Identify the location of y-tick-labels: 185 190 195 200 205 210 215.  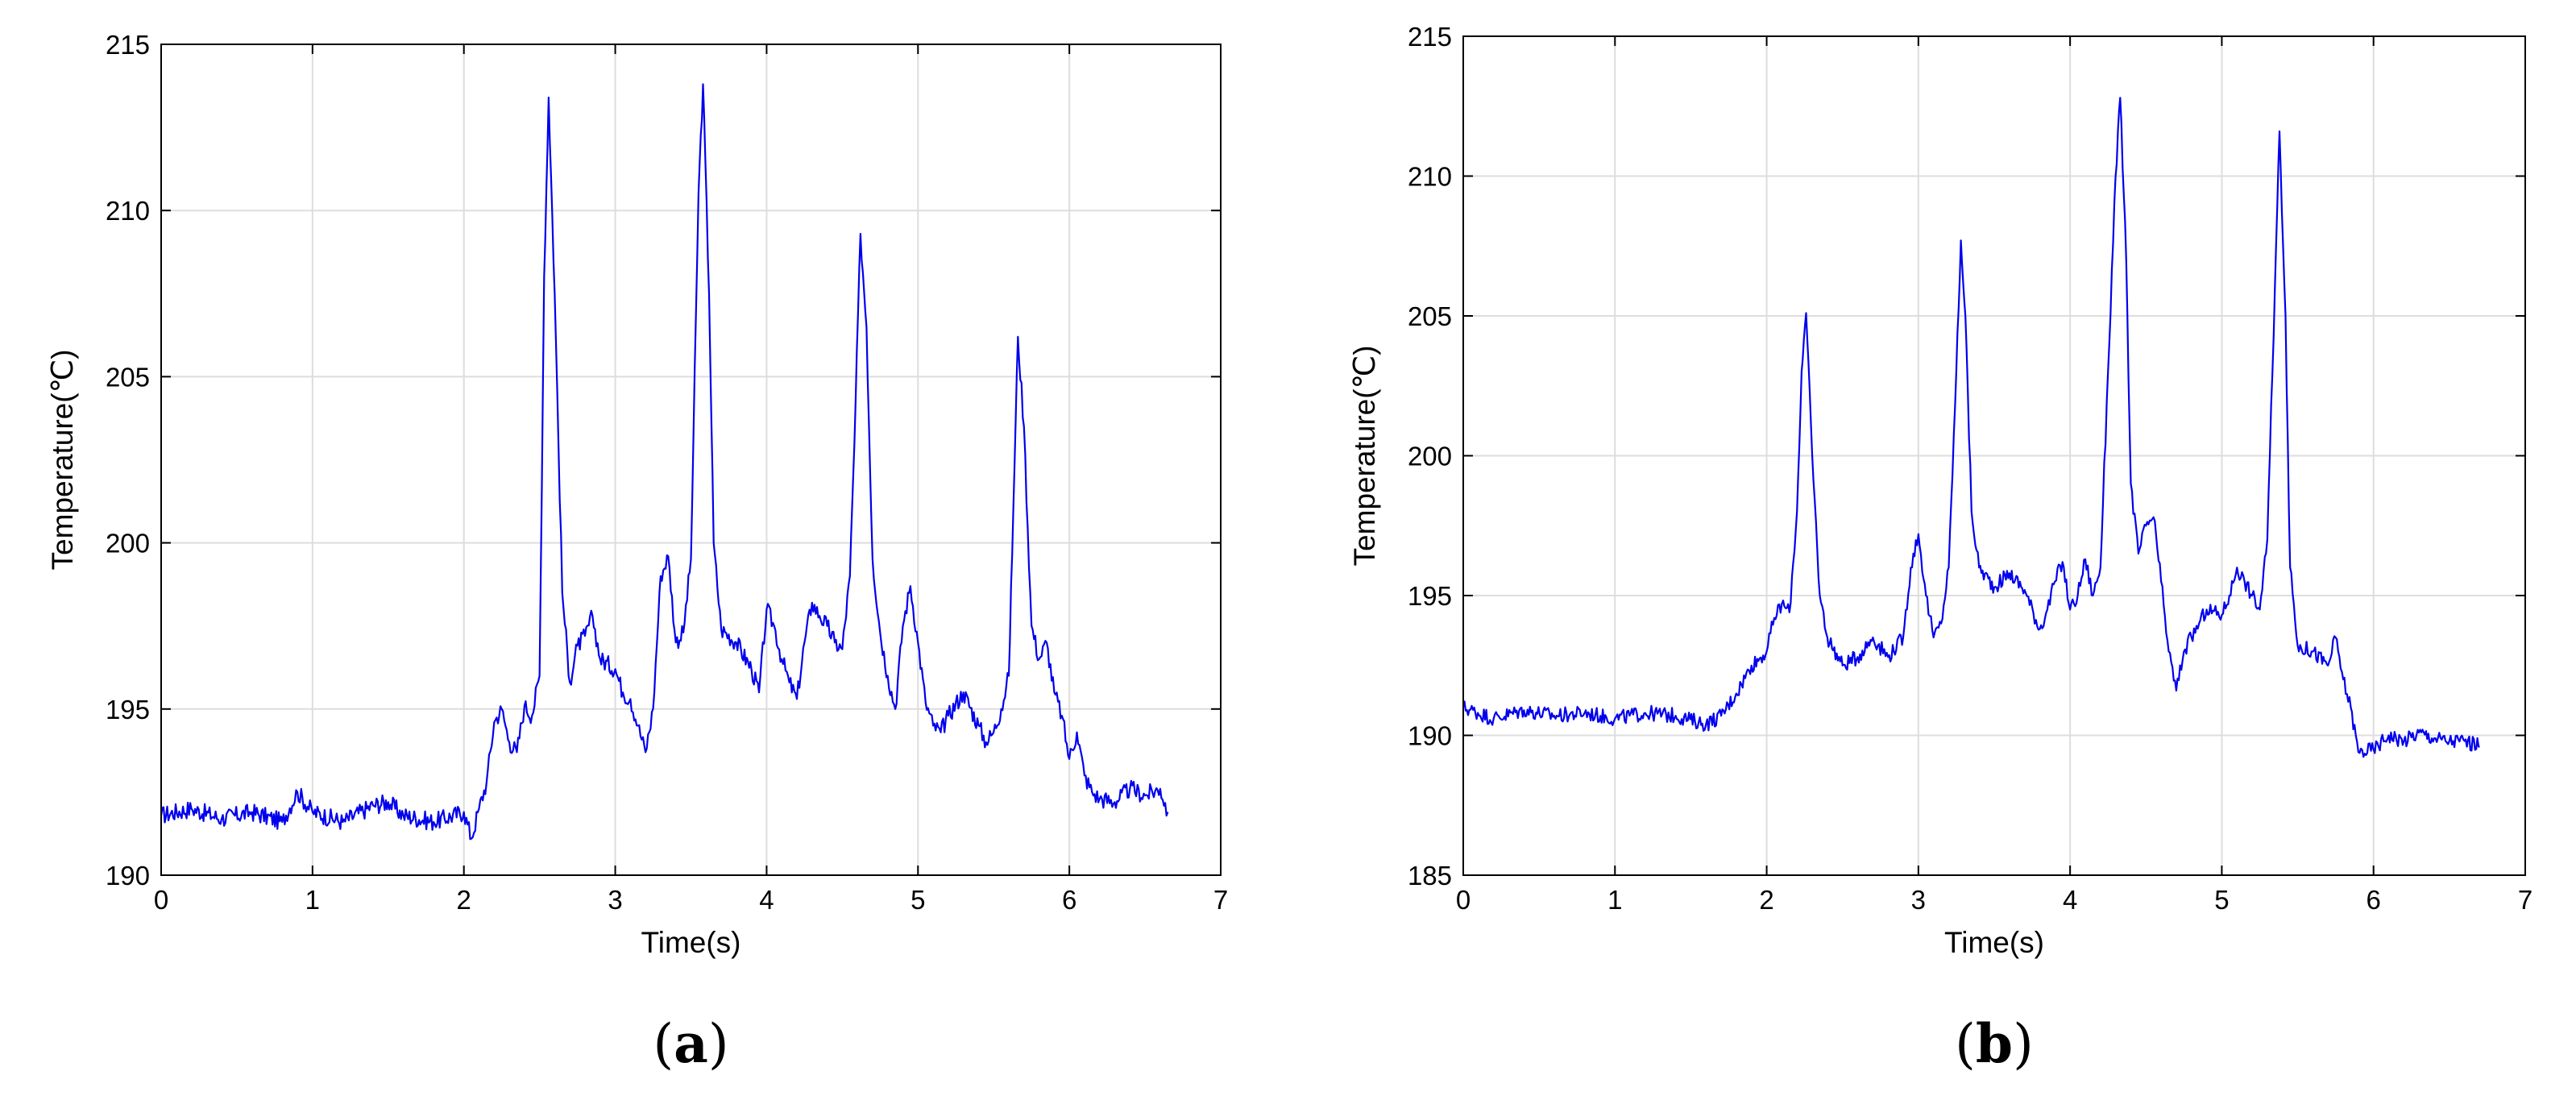
(1430, 456).